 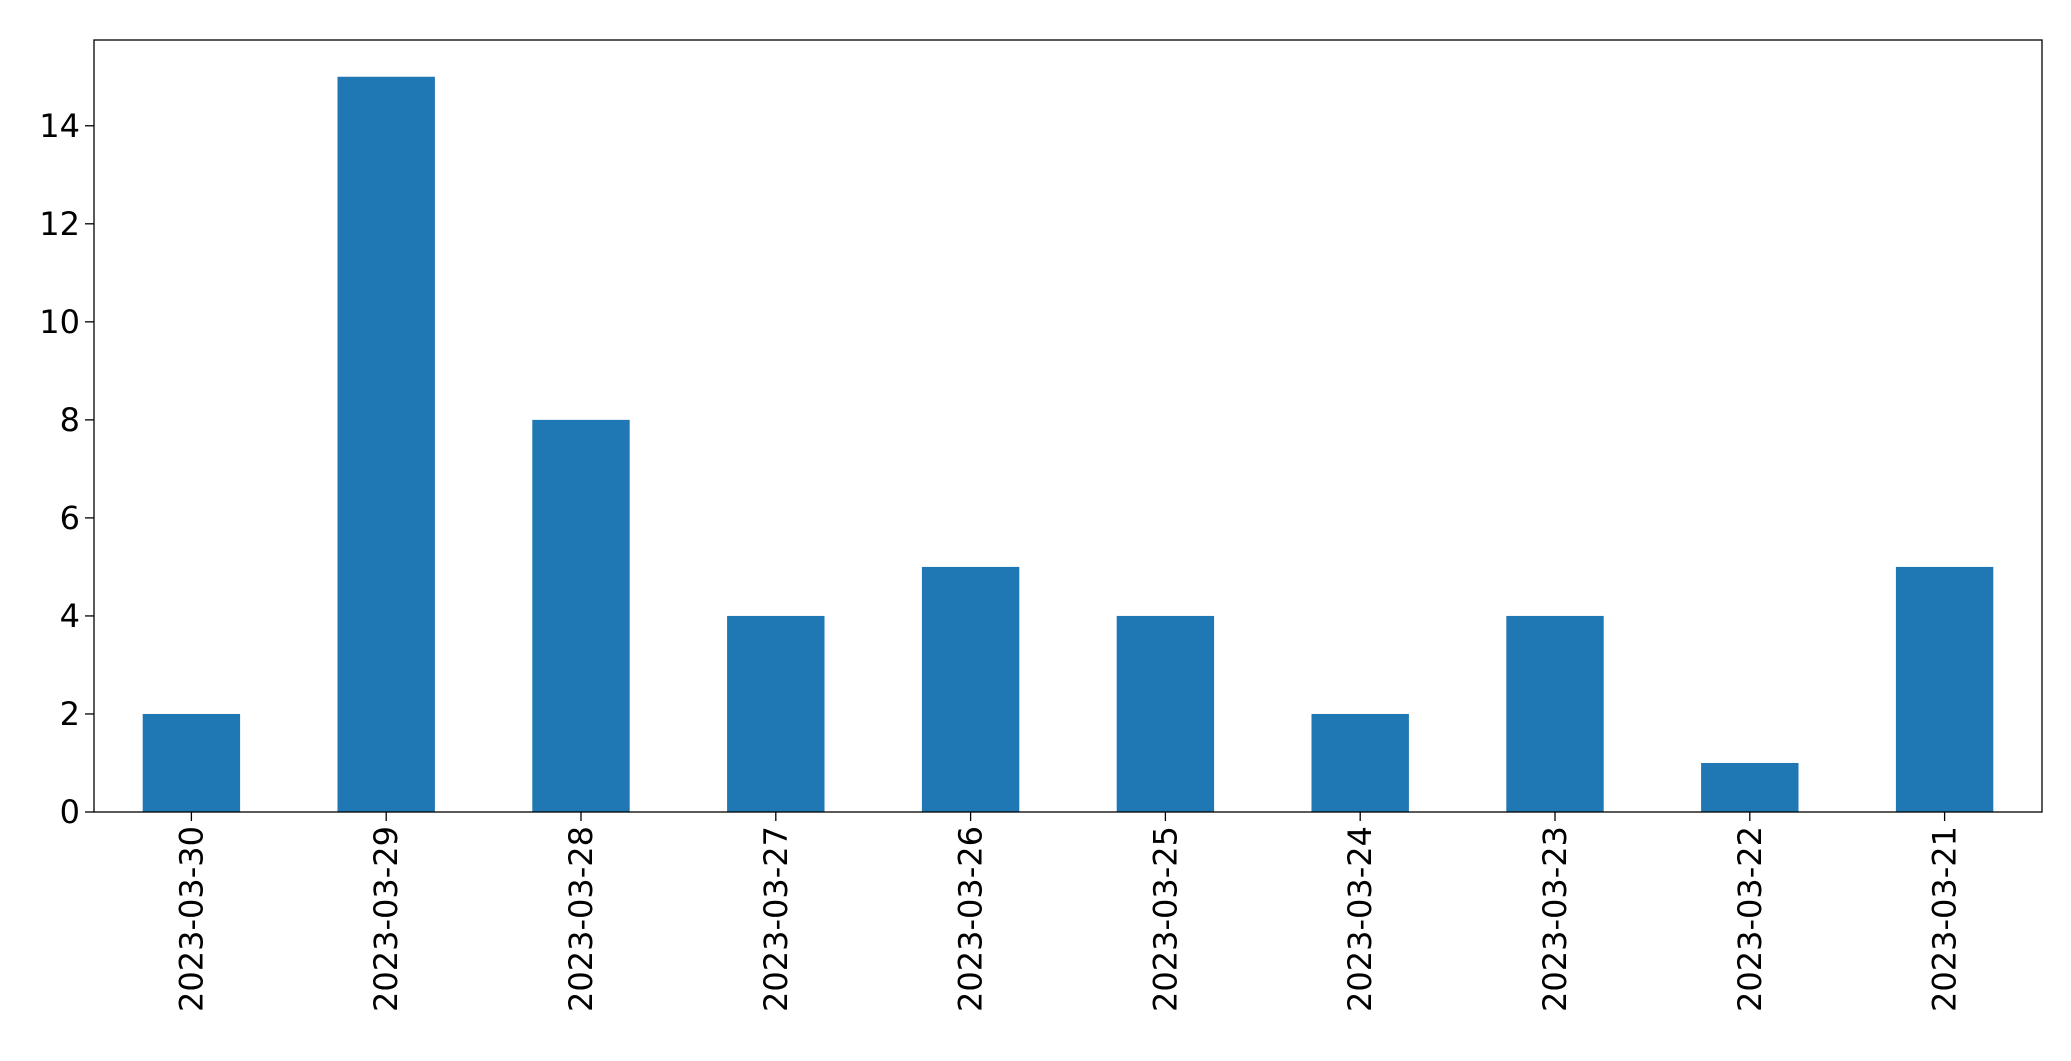 I want to click on x-tick-label: 2023-03-28, so click(x=581, y=919).